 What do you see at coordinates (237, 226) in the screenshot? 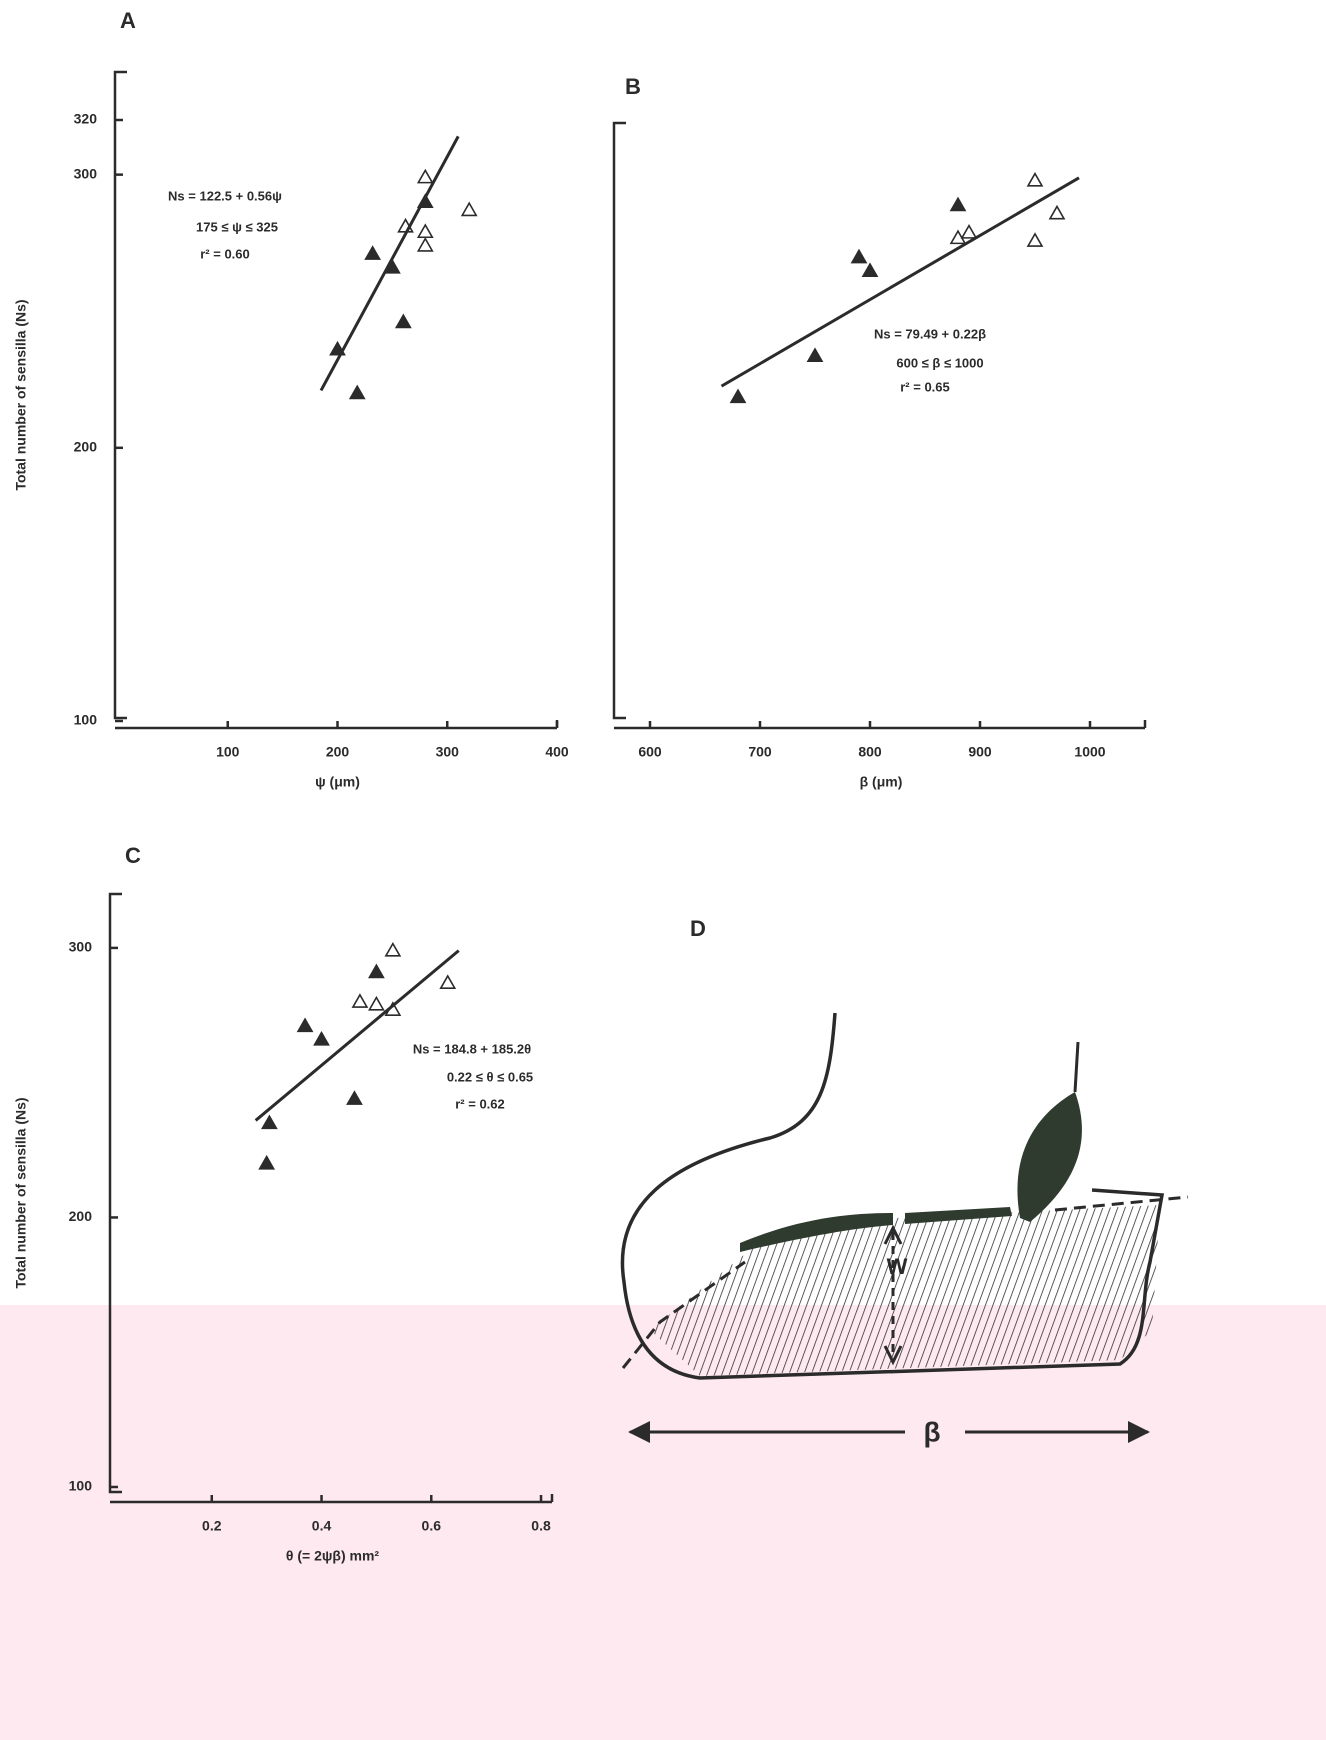
I see `annotation: 175 ≤ ψ ≤ 325` at bounding box center [237, 226].